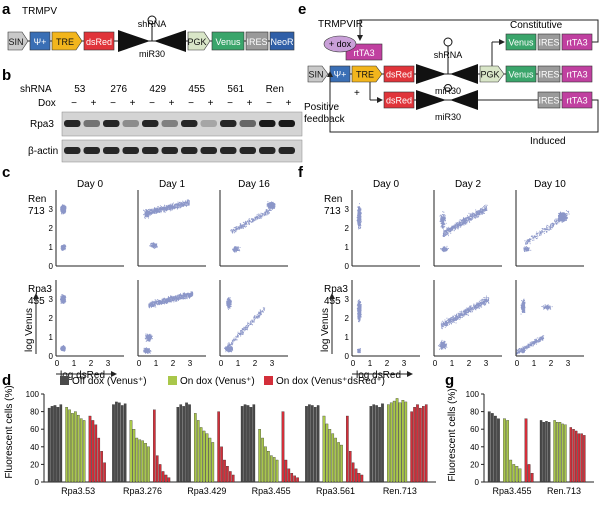  I want to click on e-positive-label: Positive, so click(321, 107).